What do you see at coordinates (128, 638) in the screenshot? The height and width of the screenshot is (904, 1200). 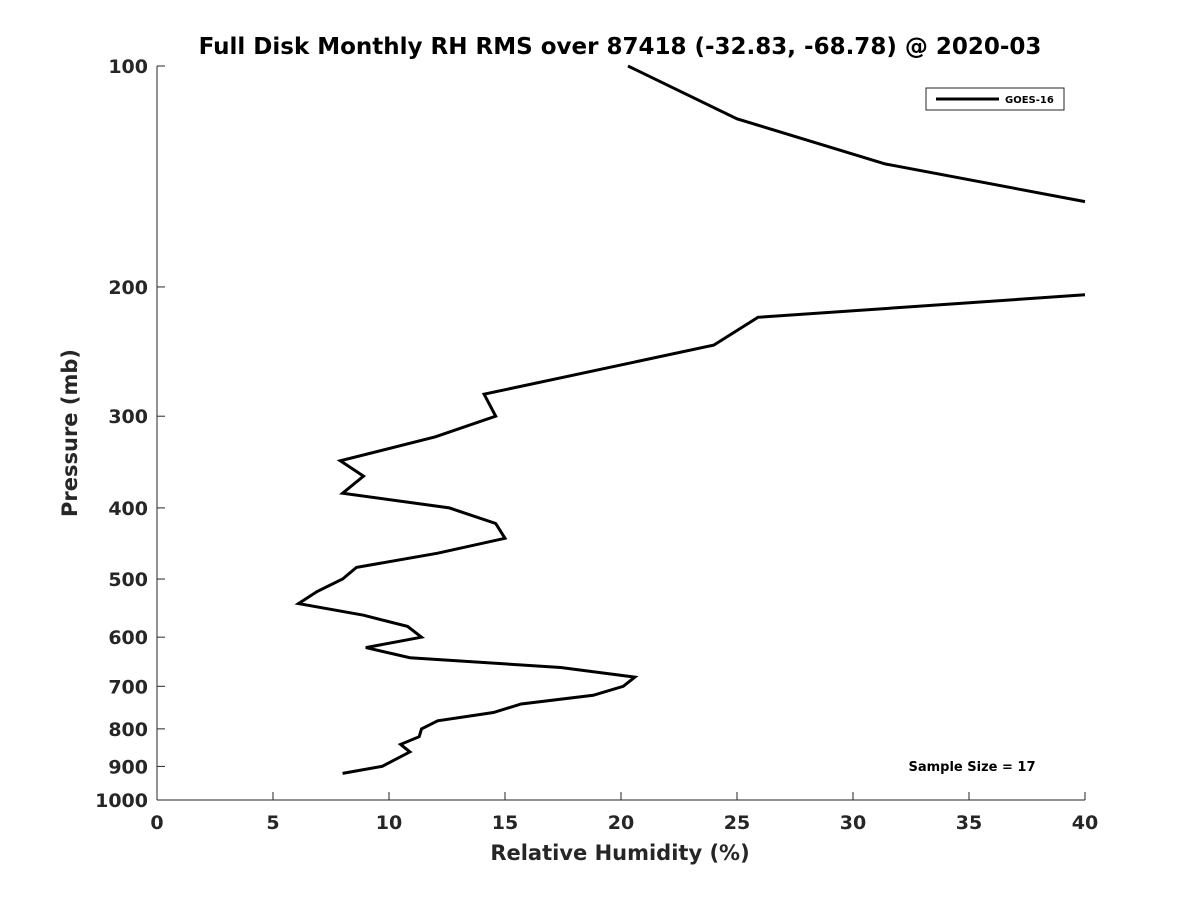 I see `y-tick-label-600: 600` at bounding box center [128, 638].